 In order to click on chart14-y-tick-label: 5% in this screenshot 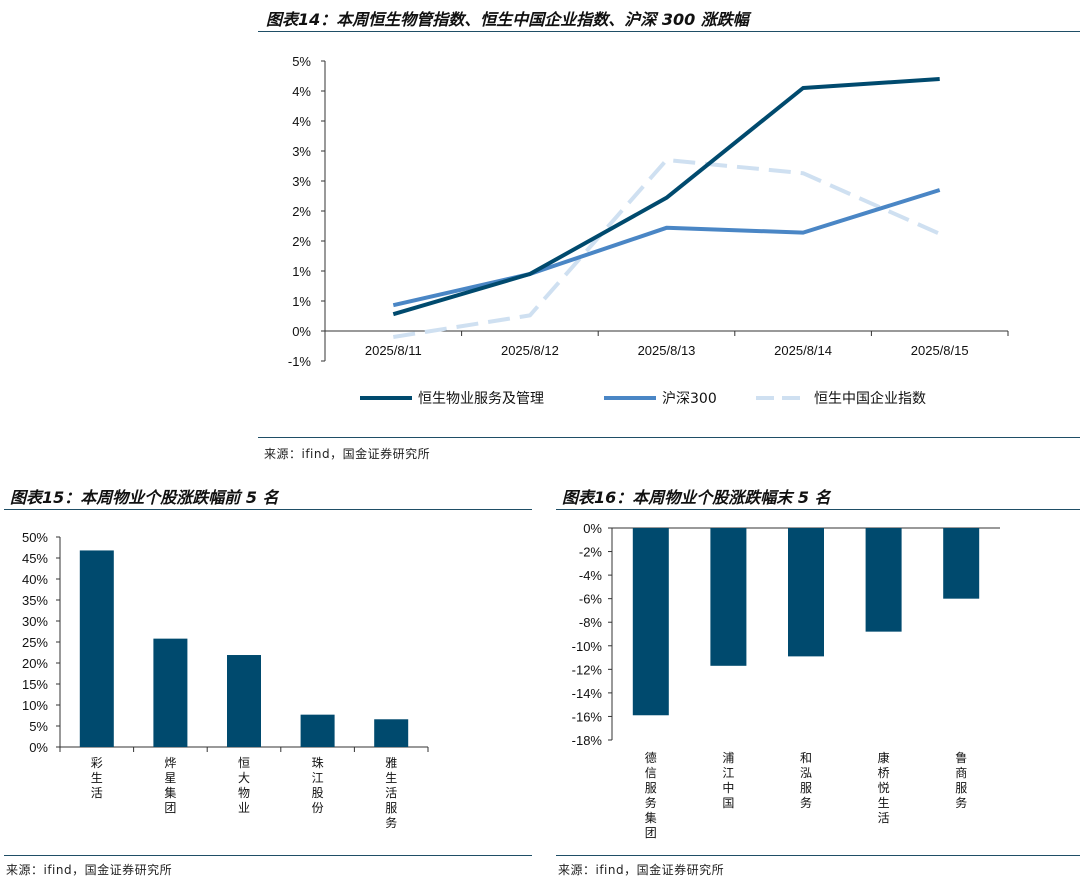, I will do `click(301, 61)`.